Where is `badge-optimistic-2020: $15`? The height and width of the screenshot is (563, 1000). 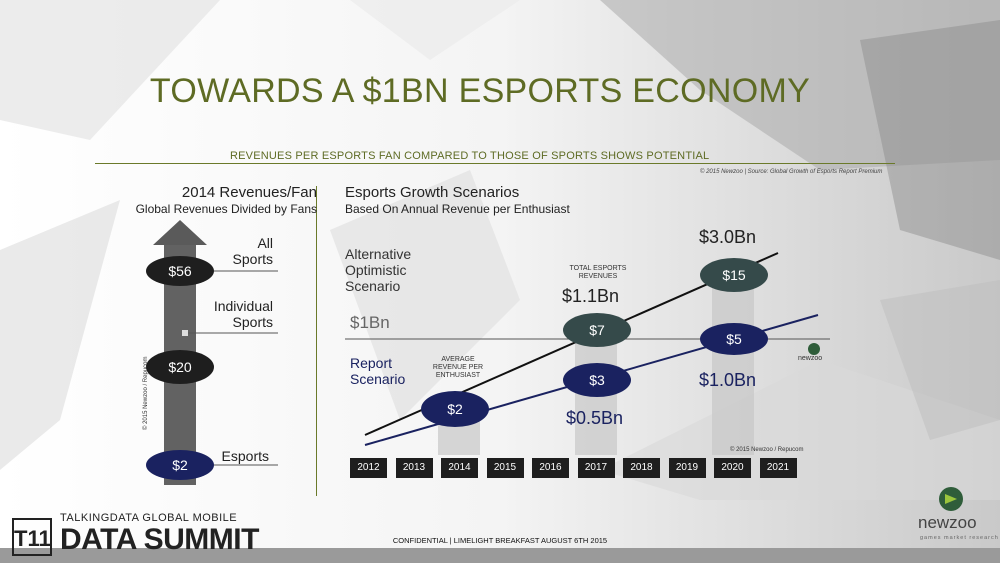
badge-optimistic-2020: $15 is located at coordinates (734, 275).